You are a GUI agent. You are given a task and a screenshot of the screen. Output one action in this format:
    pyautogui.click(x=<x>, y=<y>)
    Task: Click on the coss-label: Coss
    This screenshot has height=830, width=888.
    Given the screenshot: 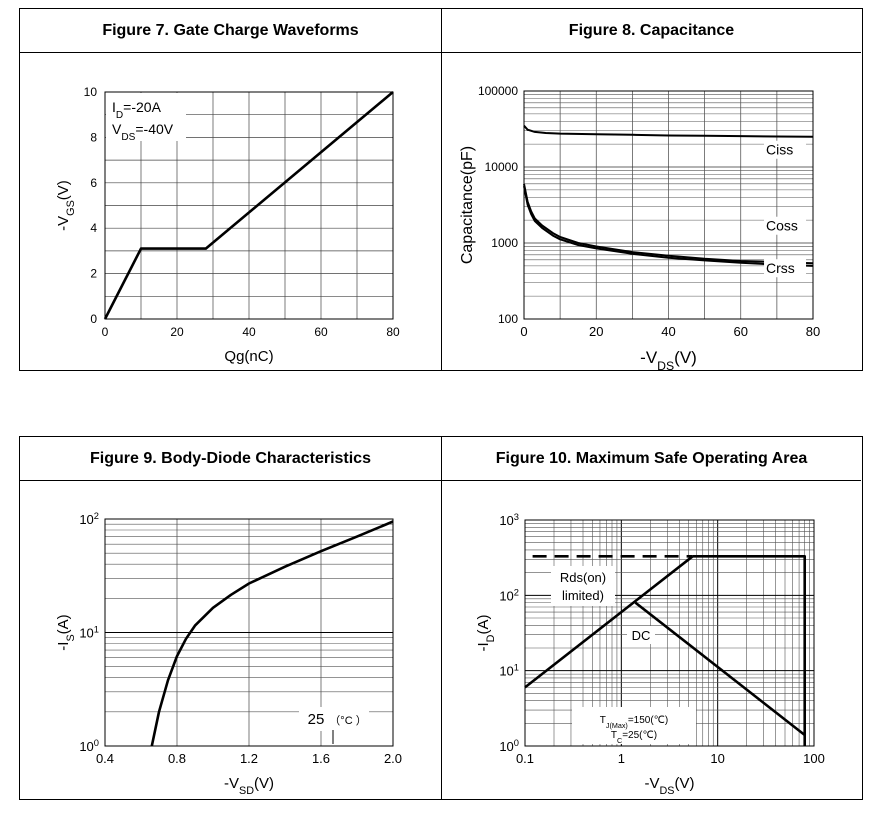 What is the action you would take?
    pyautogui.click(x=782, y=226)
    